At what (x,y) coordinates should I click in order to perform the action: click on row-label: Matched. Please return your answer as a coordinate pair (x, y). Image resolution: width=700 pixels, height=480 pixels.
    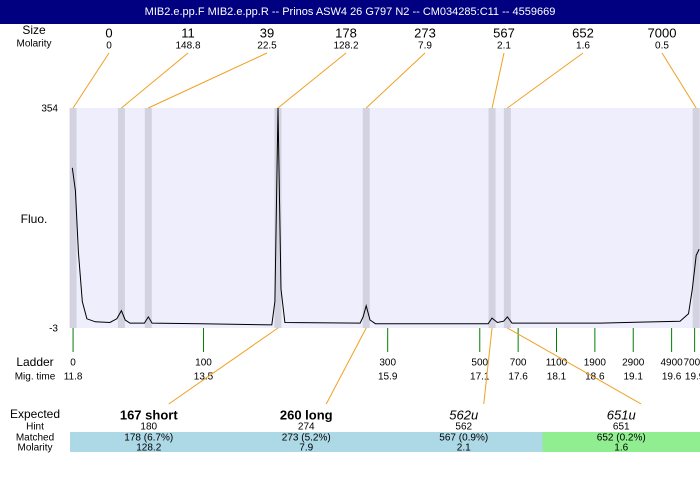
    Looking at the image, I should click on (35, 438).